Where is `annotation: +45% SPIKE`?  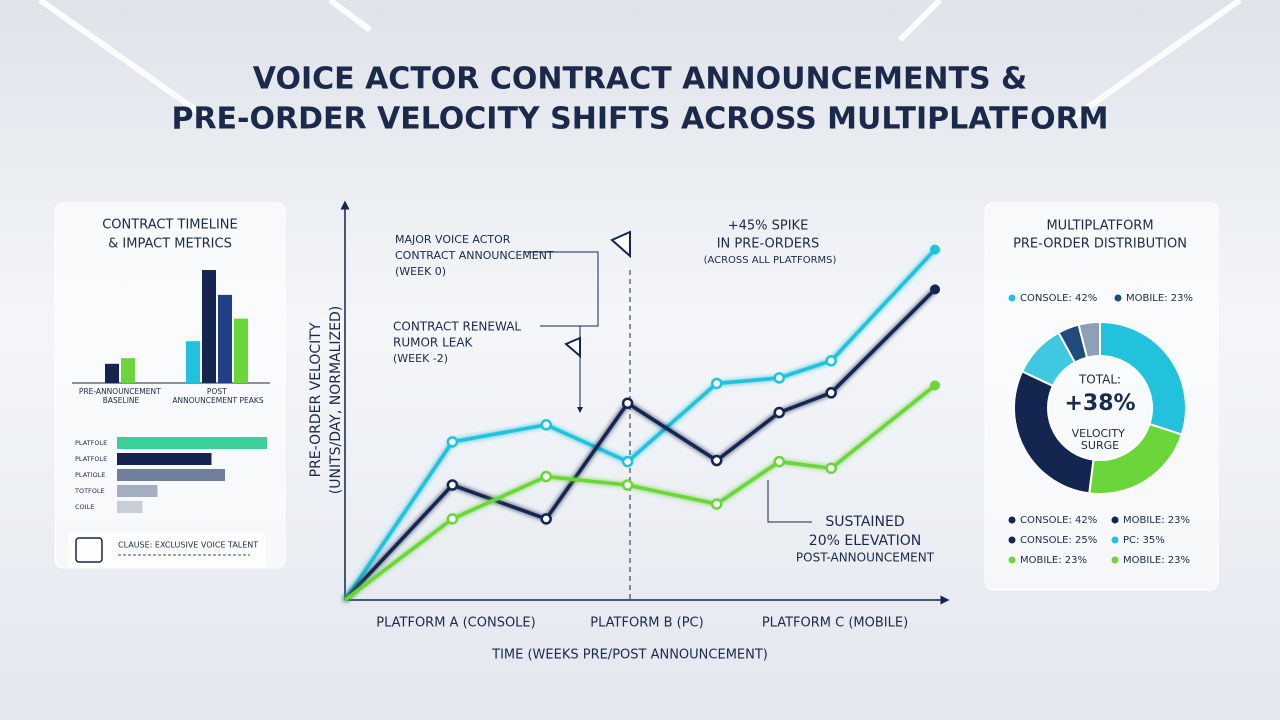 annotation: +45% SPIKE is located at coordinates (768, 226).